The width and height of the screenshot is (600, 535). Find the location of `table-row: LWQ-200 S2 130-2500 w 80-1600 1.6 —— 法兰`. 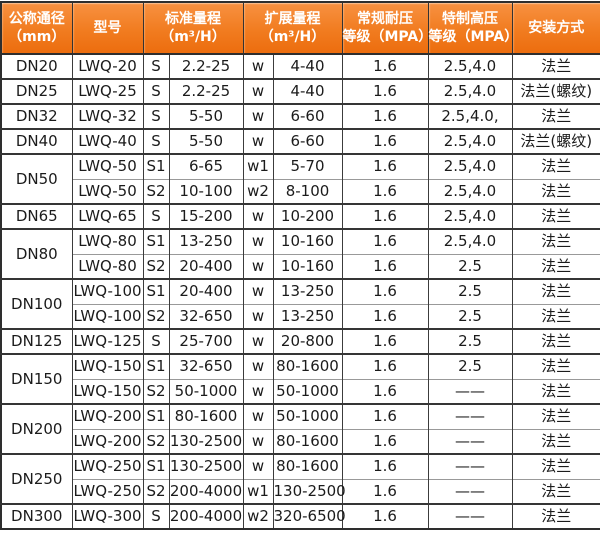

table-row: LWQ-200 S2 130-2500 w 80-1600 1.6 —— 法兰 is located at coordinates (300, 441).